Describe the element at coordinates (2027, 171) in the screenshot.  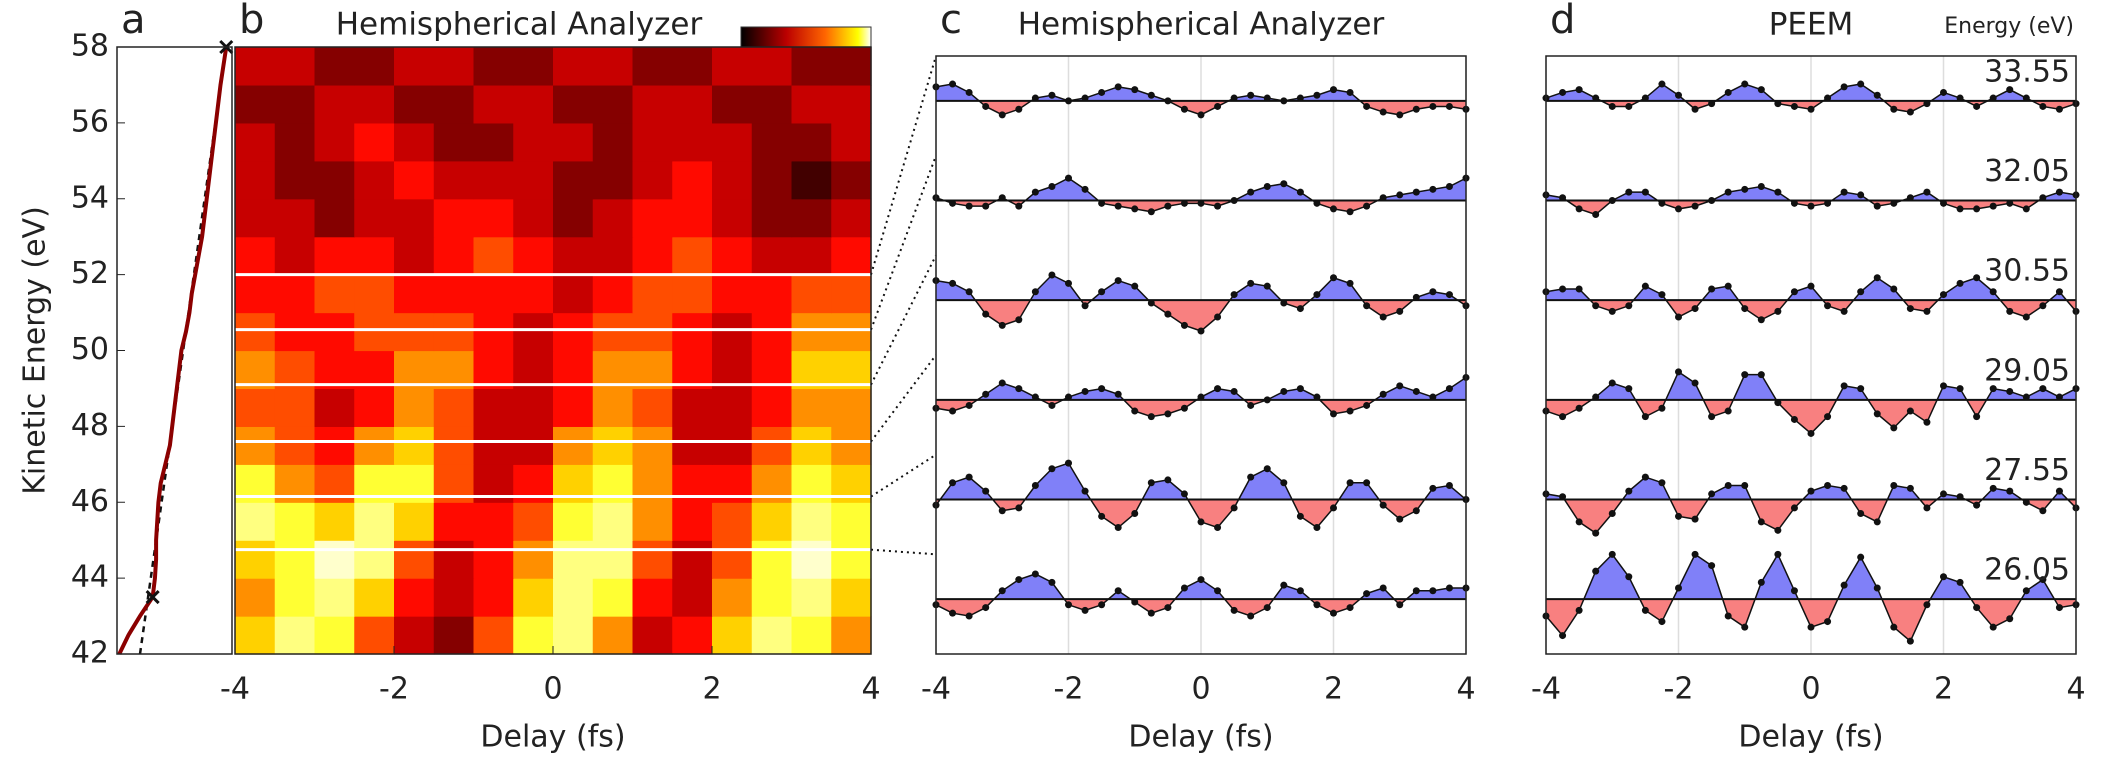
I see `series-label: 32.05` at that location.